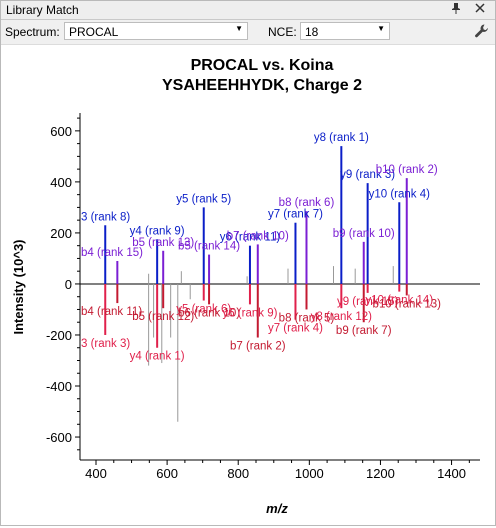 This screenshot has width=496, height=528. I want to click on x-tick-label: 600, so click(167, 473).